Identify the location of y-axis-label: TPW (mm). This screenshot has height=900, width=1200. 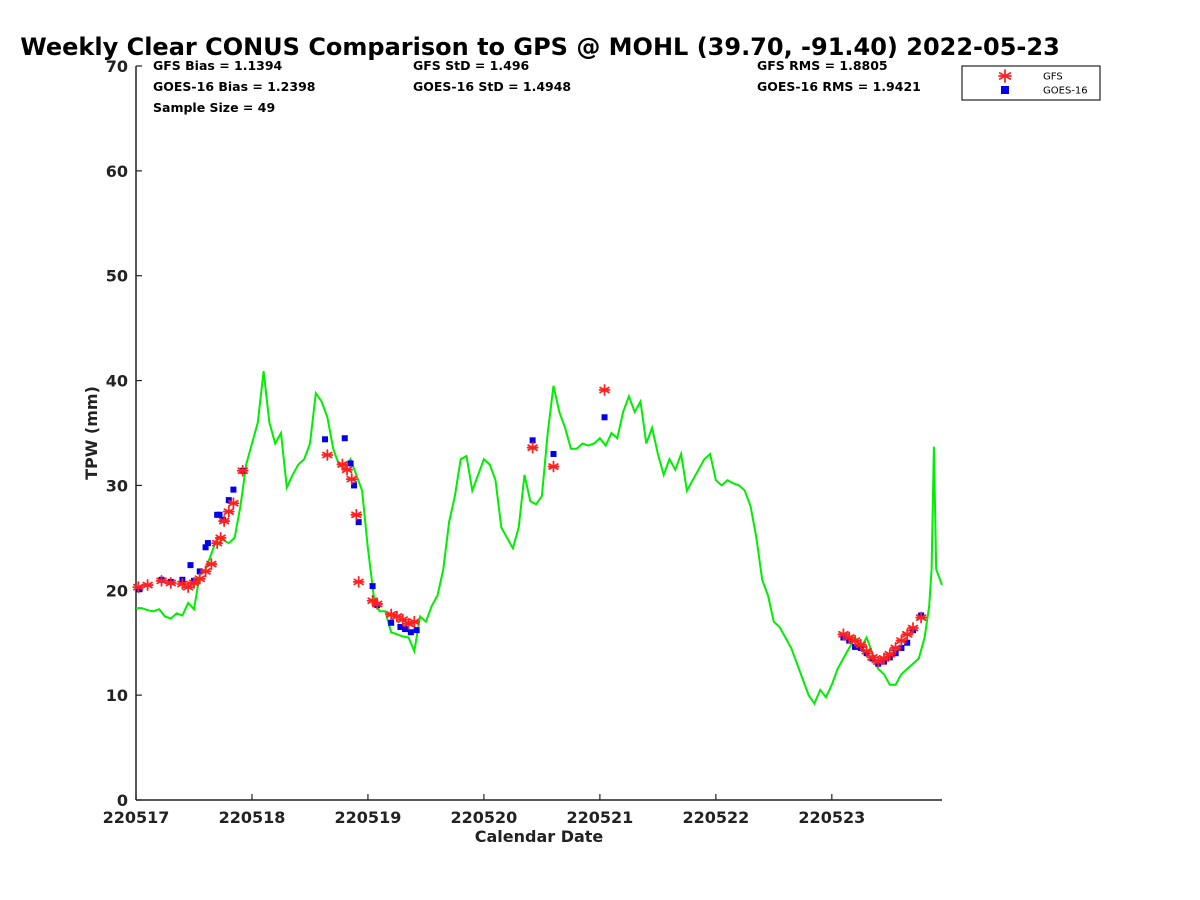
(91, 433).